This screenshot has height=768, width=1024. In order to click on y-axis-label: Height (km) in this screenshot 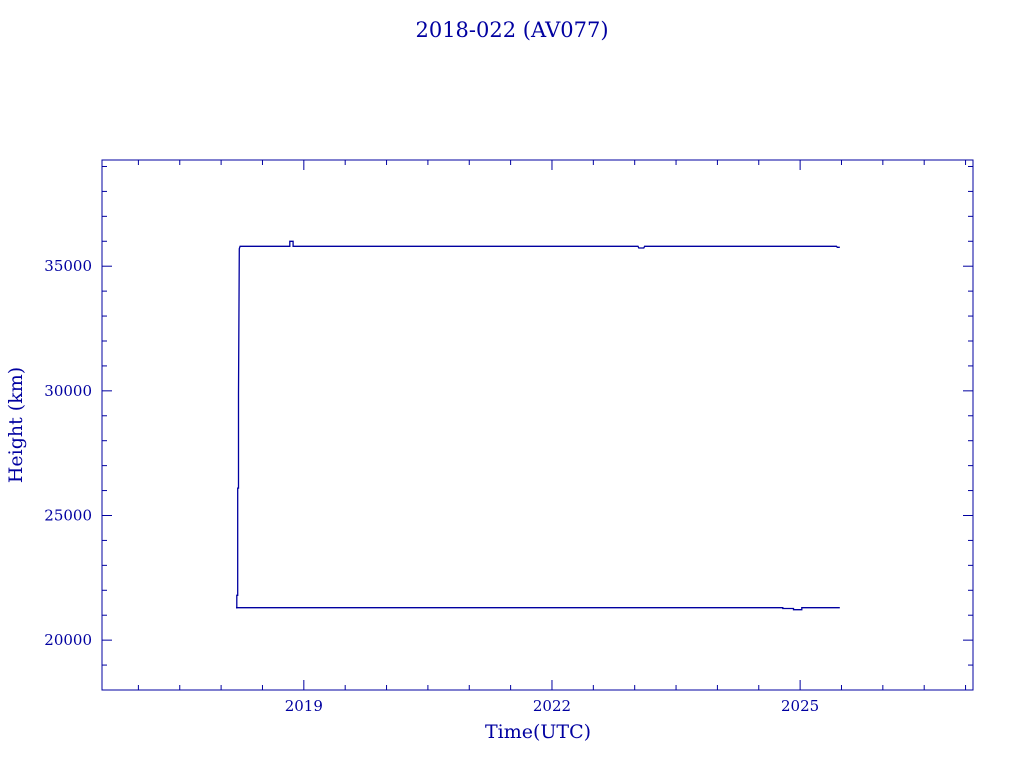, I will do `click(16, 425)`.